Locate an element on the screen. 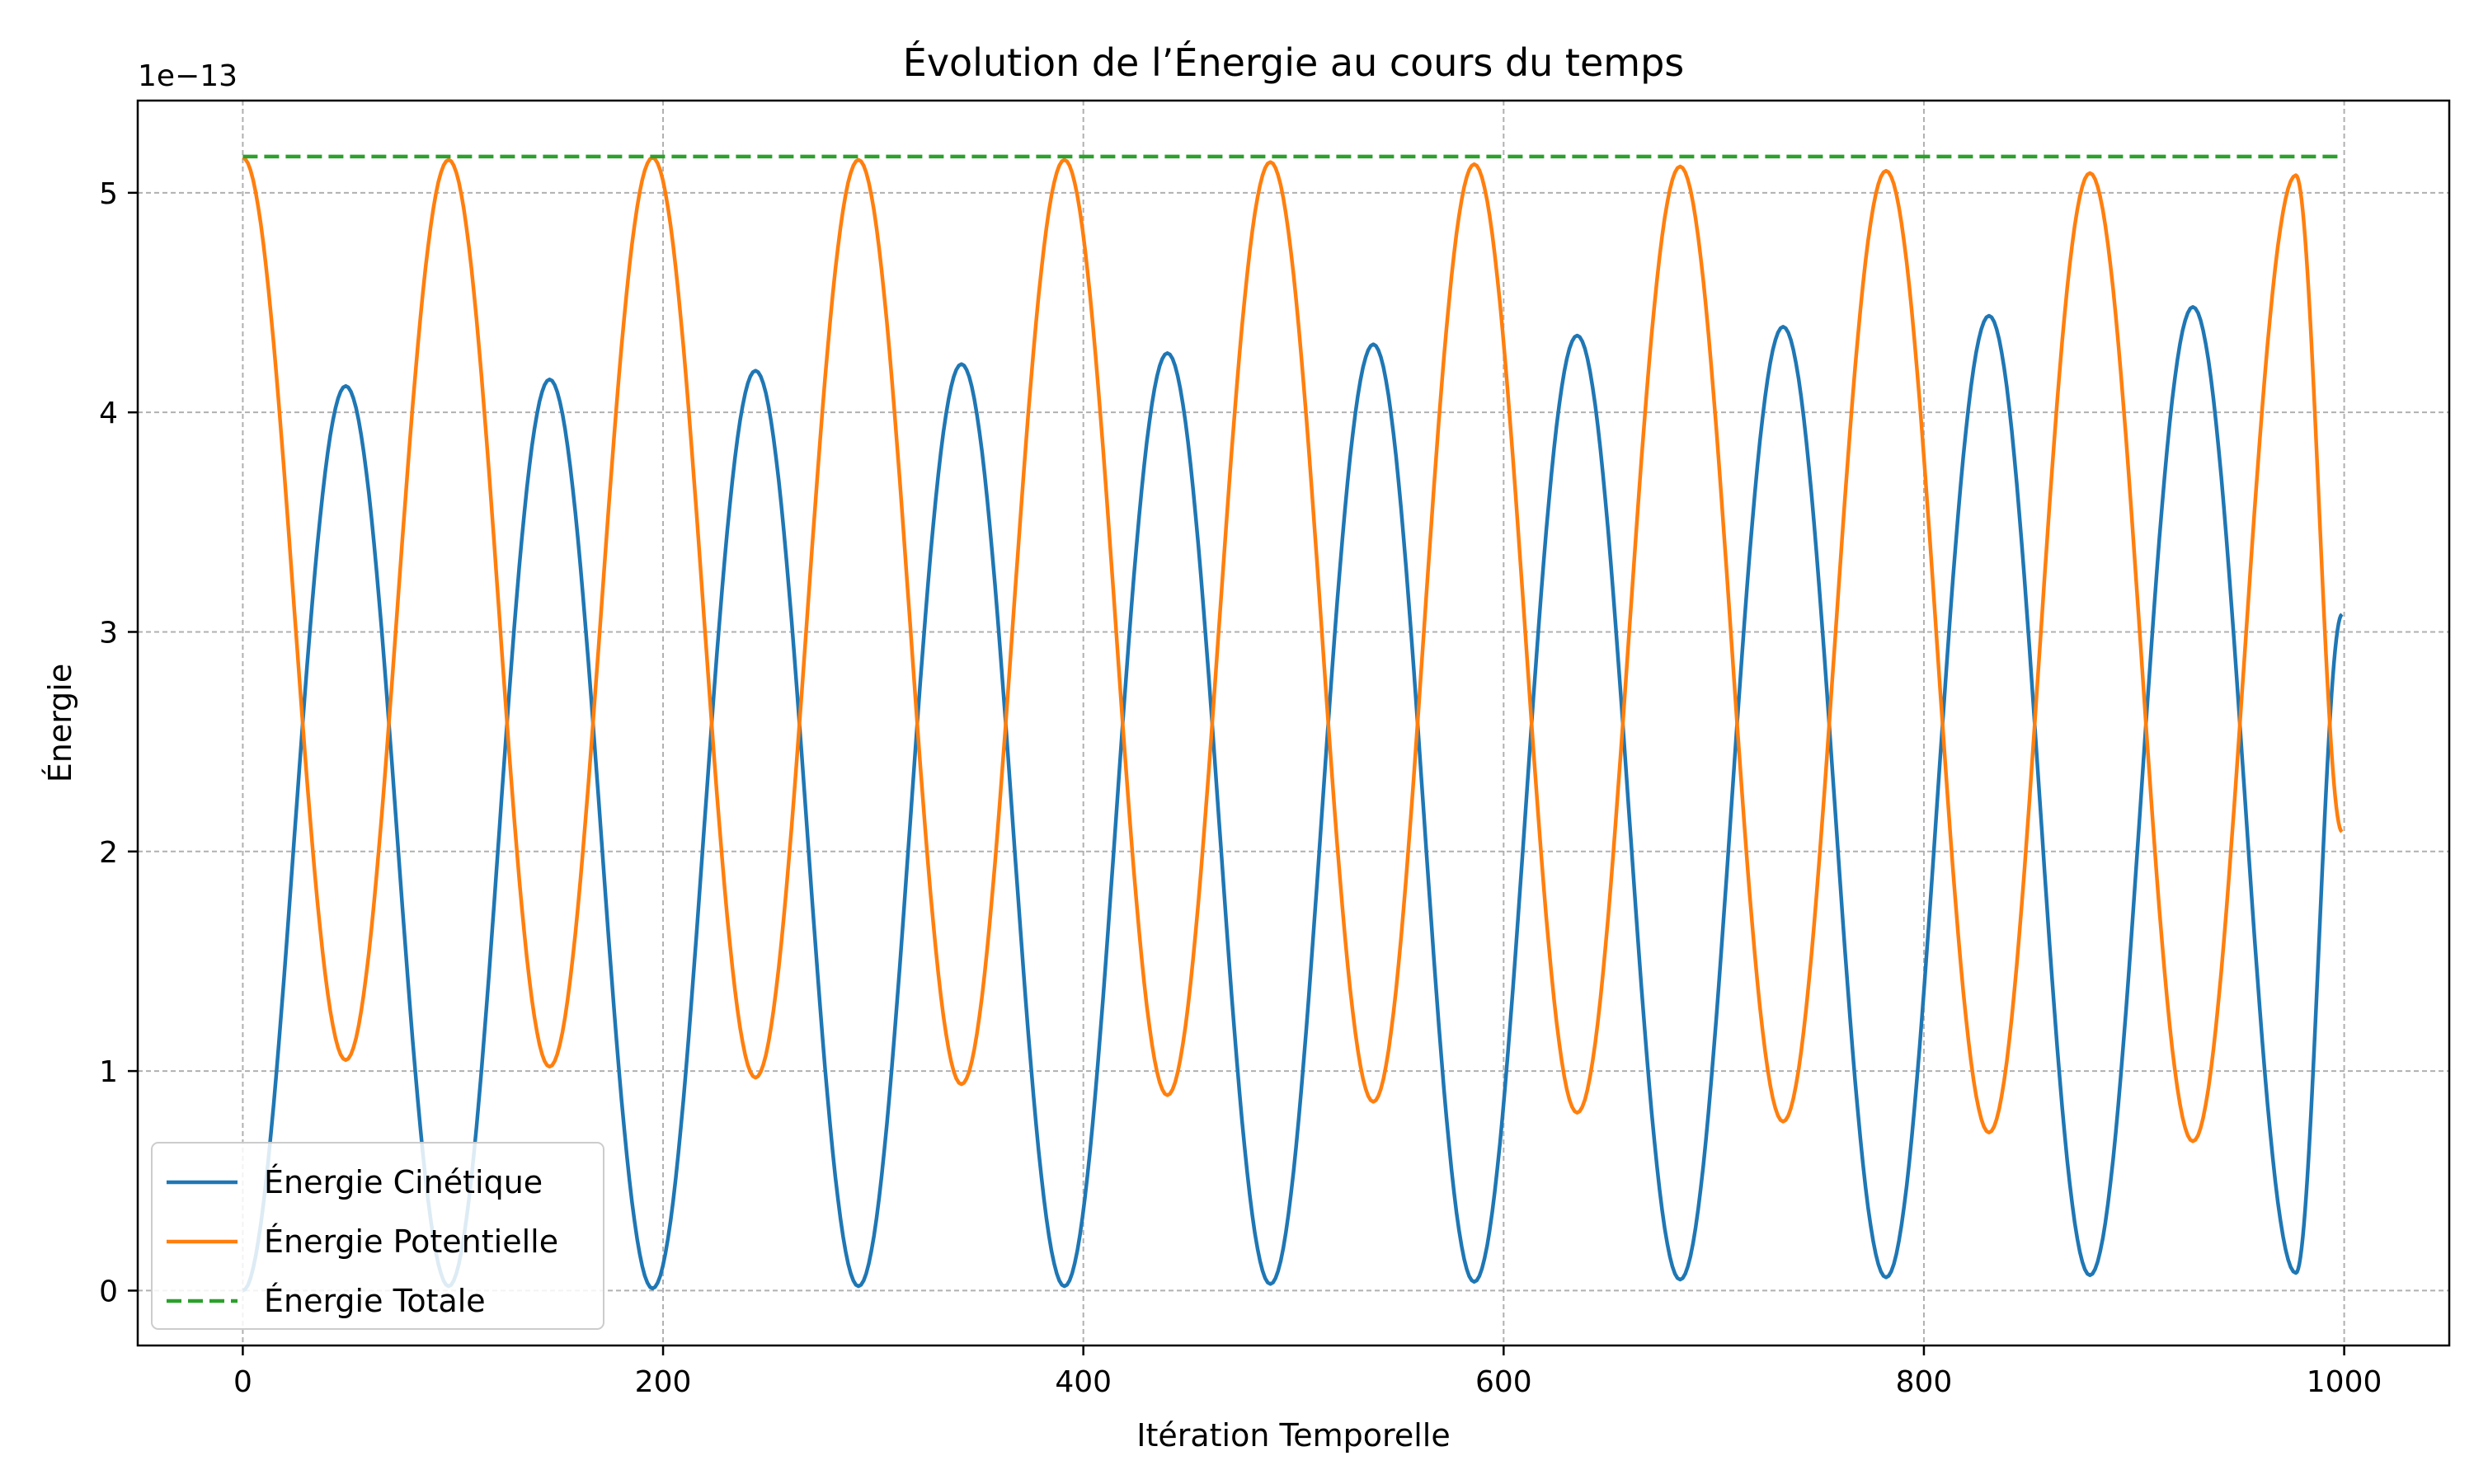 The image size is (2474, 1484). x-tick-label: 0 is located at coordinates (242, 1382).